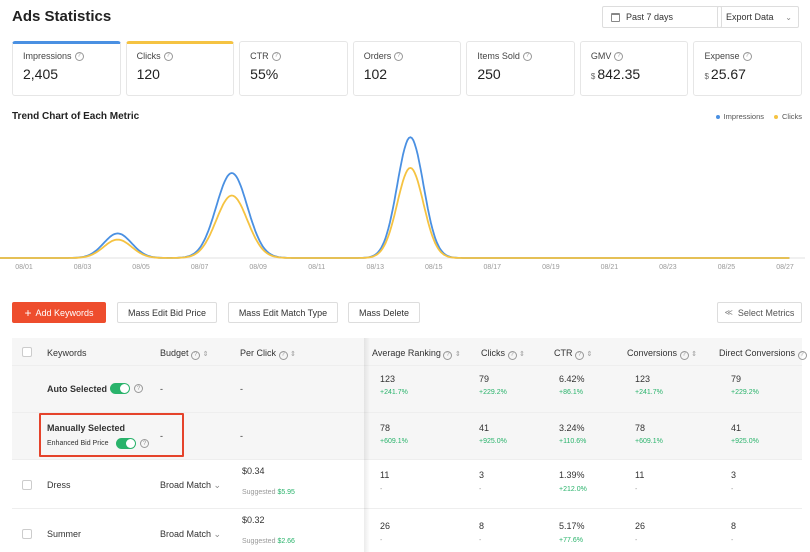  I want to click on suggested-bid: Suggested $2.66, so click(268, 541).